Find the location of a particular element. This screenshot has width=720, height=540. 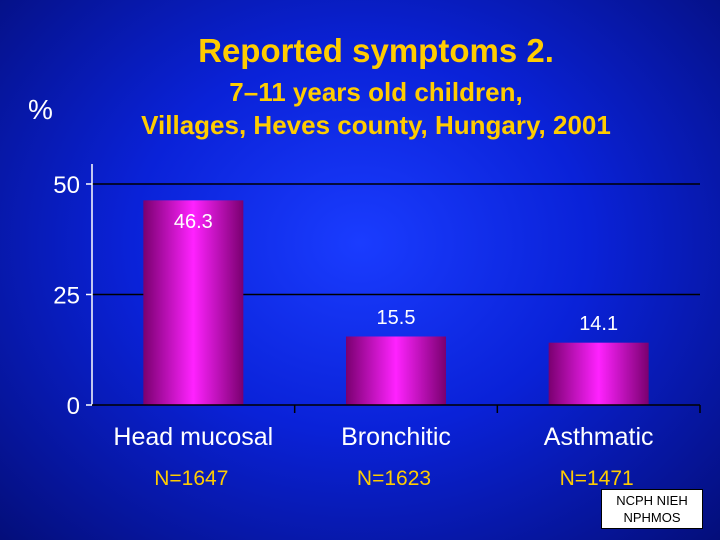

subtitle-line-2: Villages, Heves county, Hungary, 2001 is located at coordinates (376, 125).